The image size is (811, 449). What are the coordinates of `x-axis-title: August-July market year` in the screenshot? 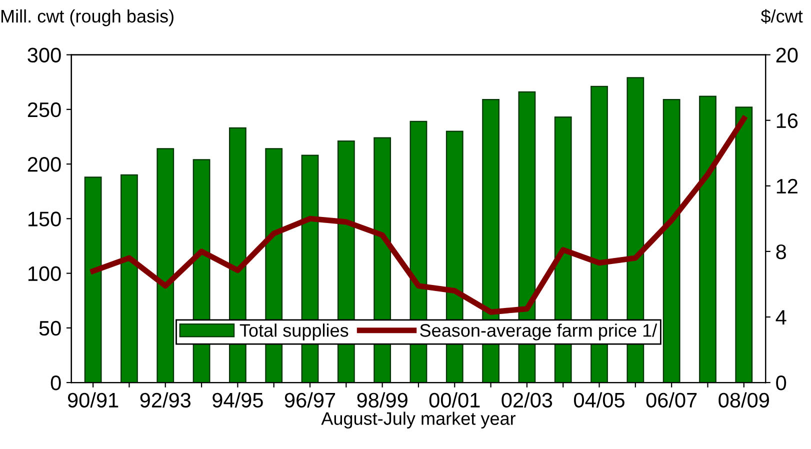 It's located at (418, 420).